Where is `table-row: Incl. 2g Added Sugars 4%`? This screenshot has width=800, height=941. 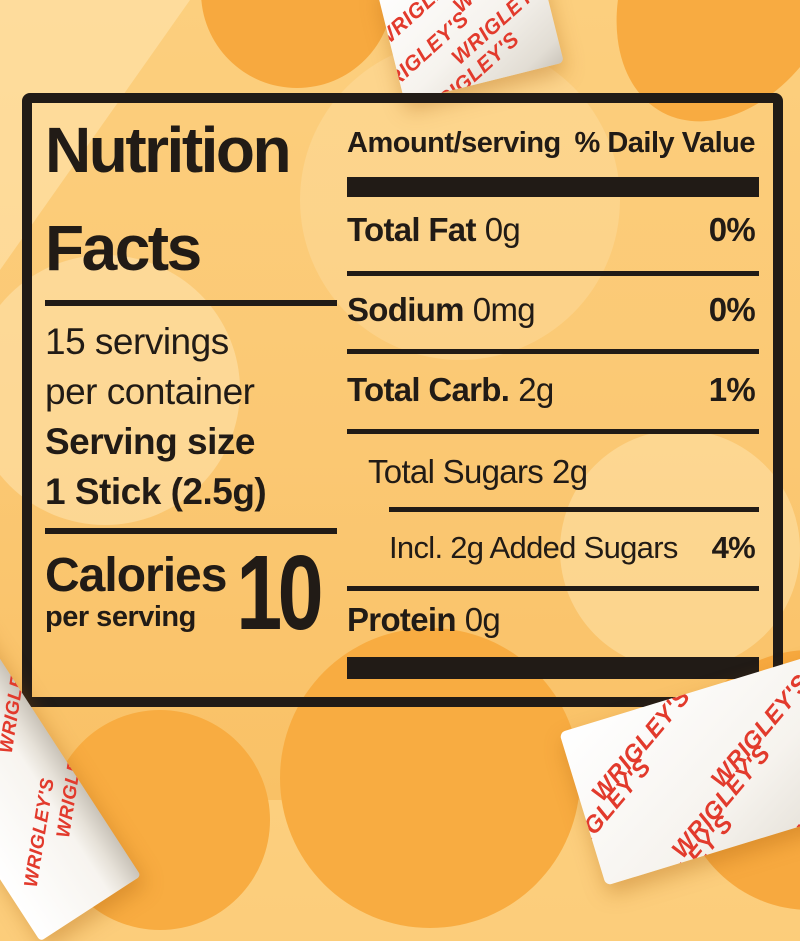 table-row: Incl. 2g Added Sugars 4% is located at coordinates (551, 548).